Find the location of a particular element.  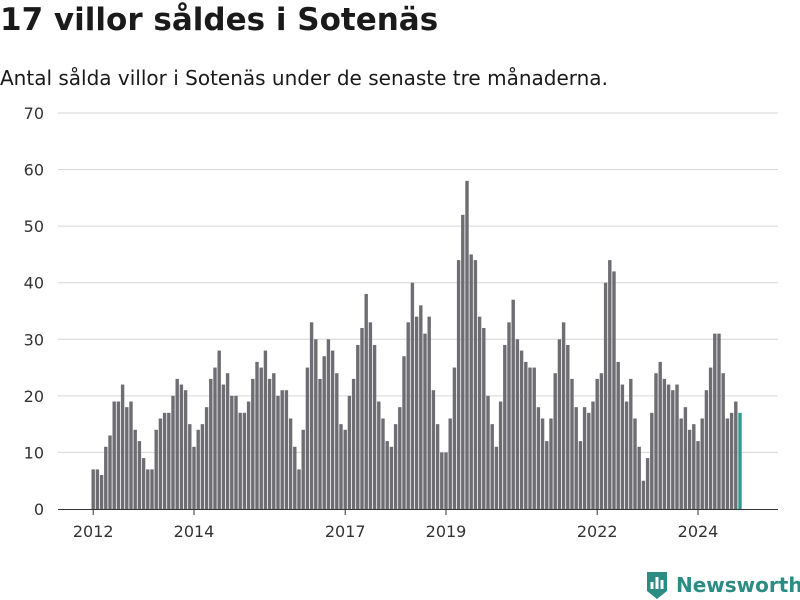

y-tick-label: 20 is located at coordinates (34, 396).